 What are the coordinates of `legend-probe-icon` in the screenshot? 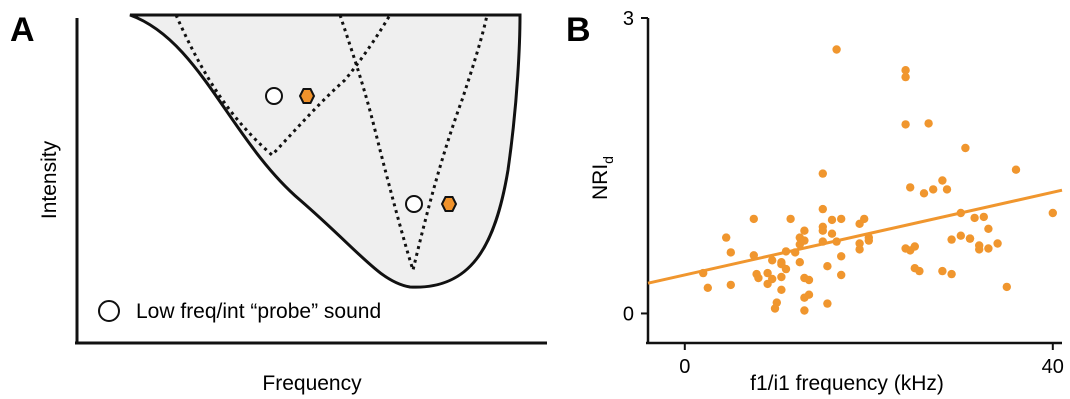 It's located at (109, 311).